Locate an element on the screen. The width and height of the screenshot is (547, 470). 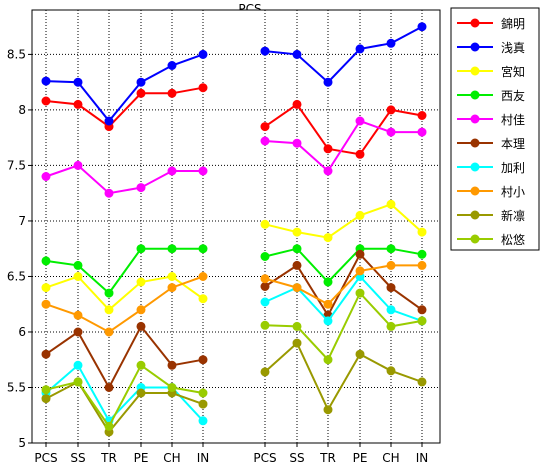
legend-label: 松悠 is located at coordinates (513, 239).